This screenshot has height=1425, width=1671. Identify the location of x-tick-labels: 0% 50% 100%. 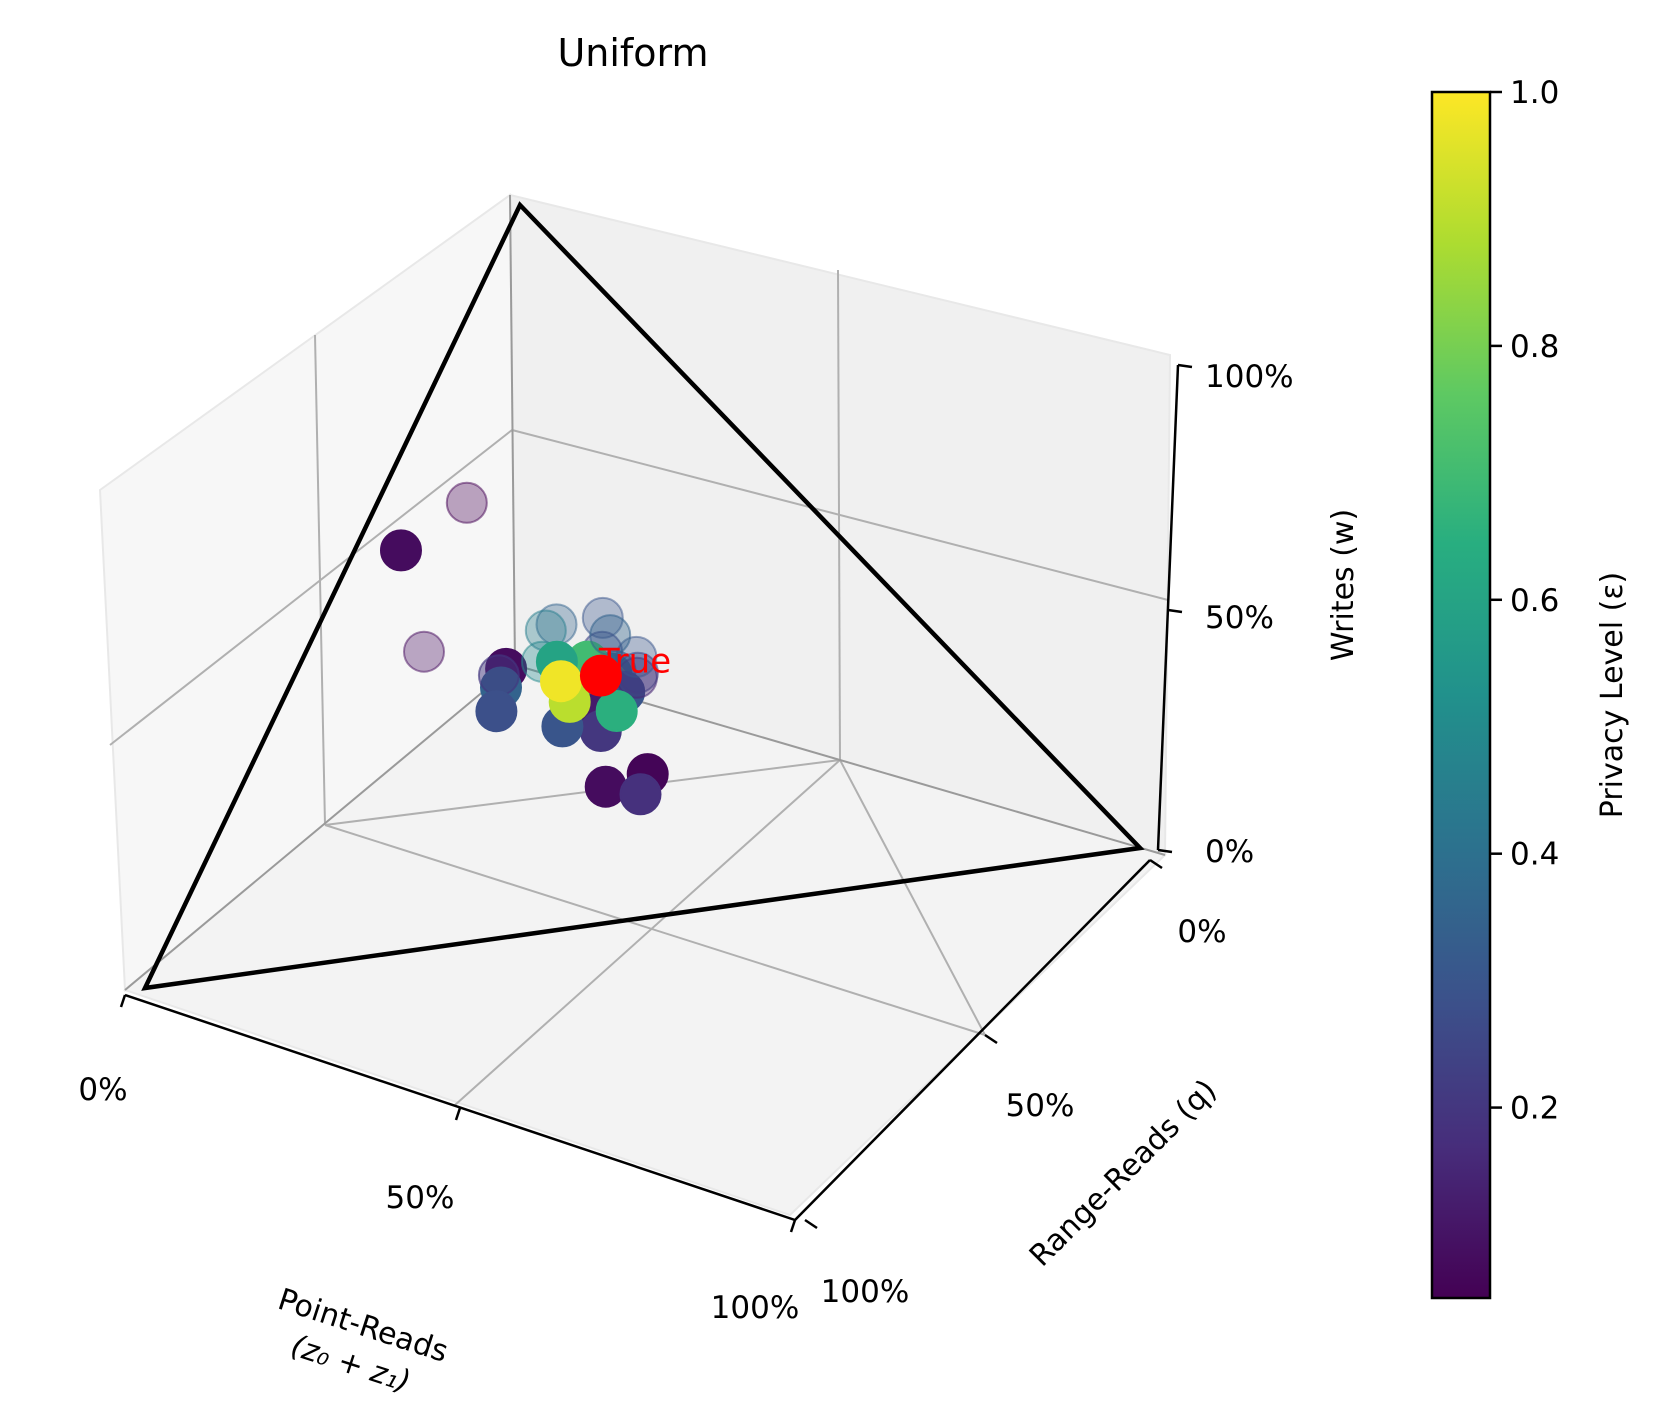
(438, 1199).